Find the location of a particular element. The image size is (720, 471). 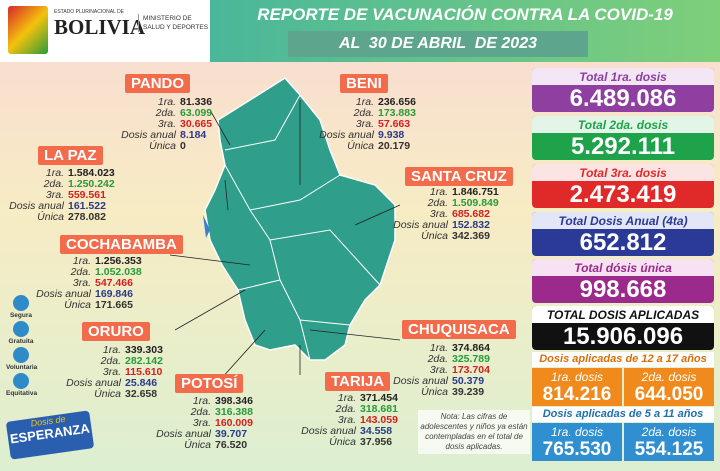

dose-value: 371.454 is located at coordinates (379, 398).